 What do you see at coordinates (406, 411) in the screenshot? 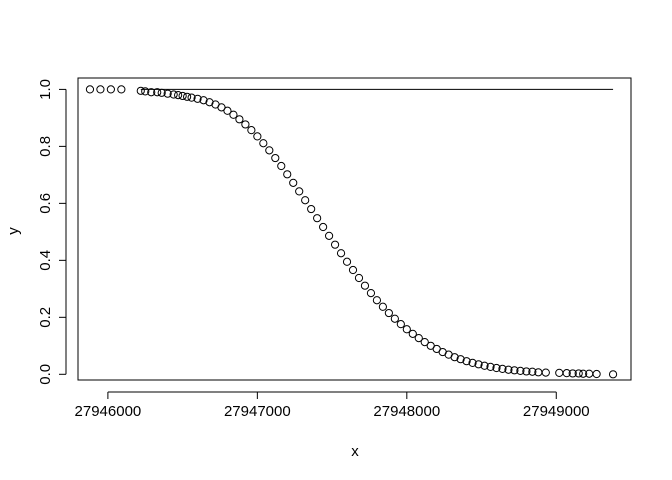
I see `x-tick-label: 27948000` at bounding box center [406, 411].